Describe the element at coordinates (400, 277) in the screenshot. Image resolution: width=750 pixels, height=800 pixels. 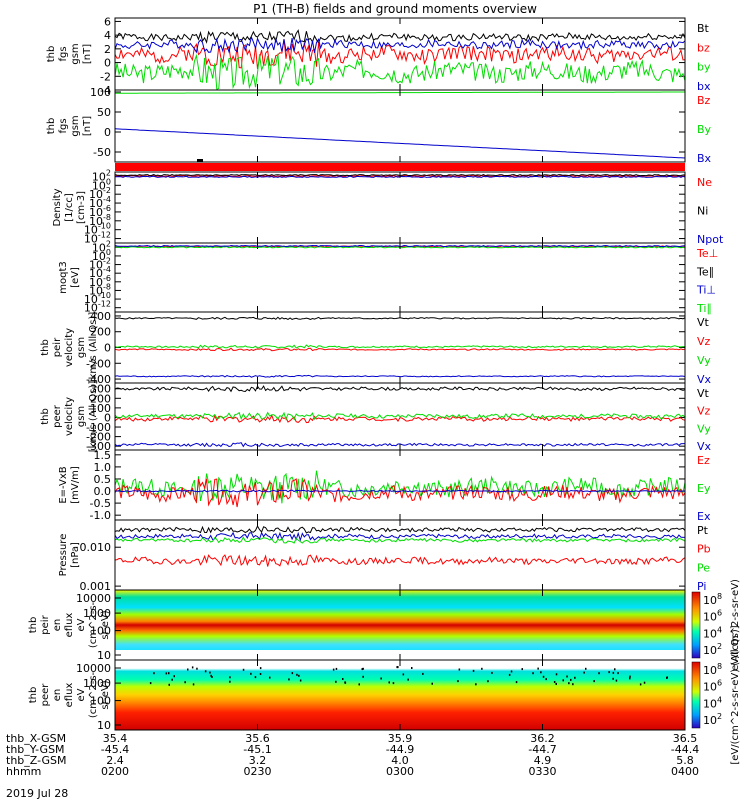
I see `panel-frame` at that location.